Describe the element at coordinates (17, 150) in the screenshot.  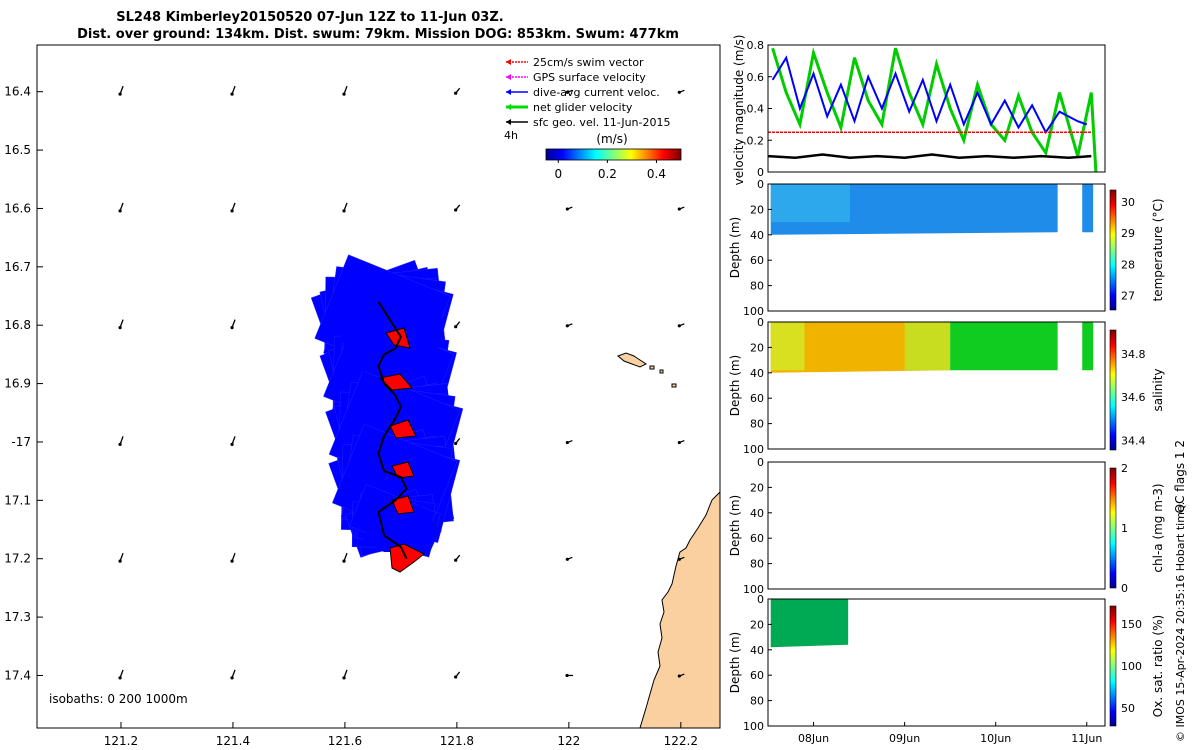
I see `map-y-tick-label: 16.5` at that location.